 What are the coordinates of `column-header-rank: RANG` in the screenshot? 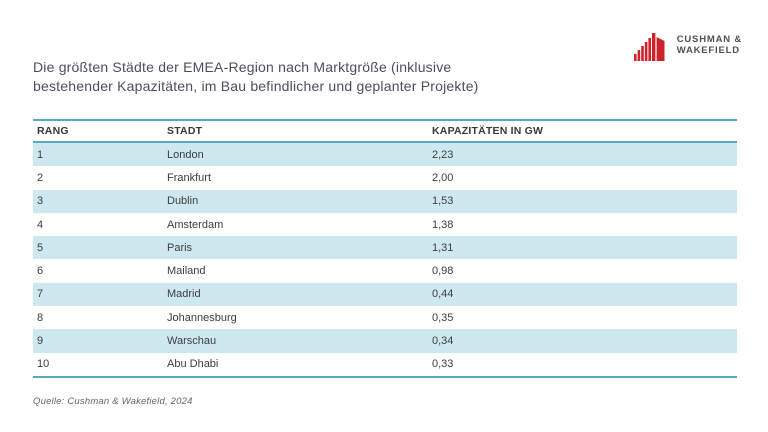 It's located at (53, 131).